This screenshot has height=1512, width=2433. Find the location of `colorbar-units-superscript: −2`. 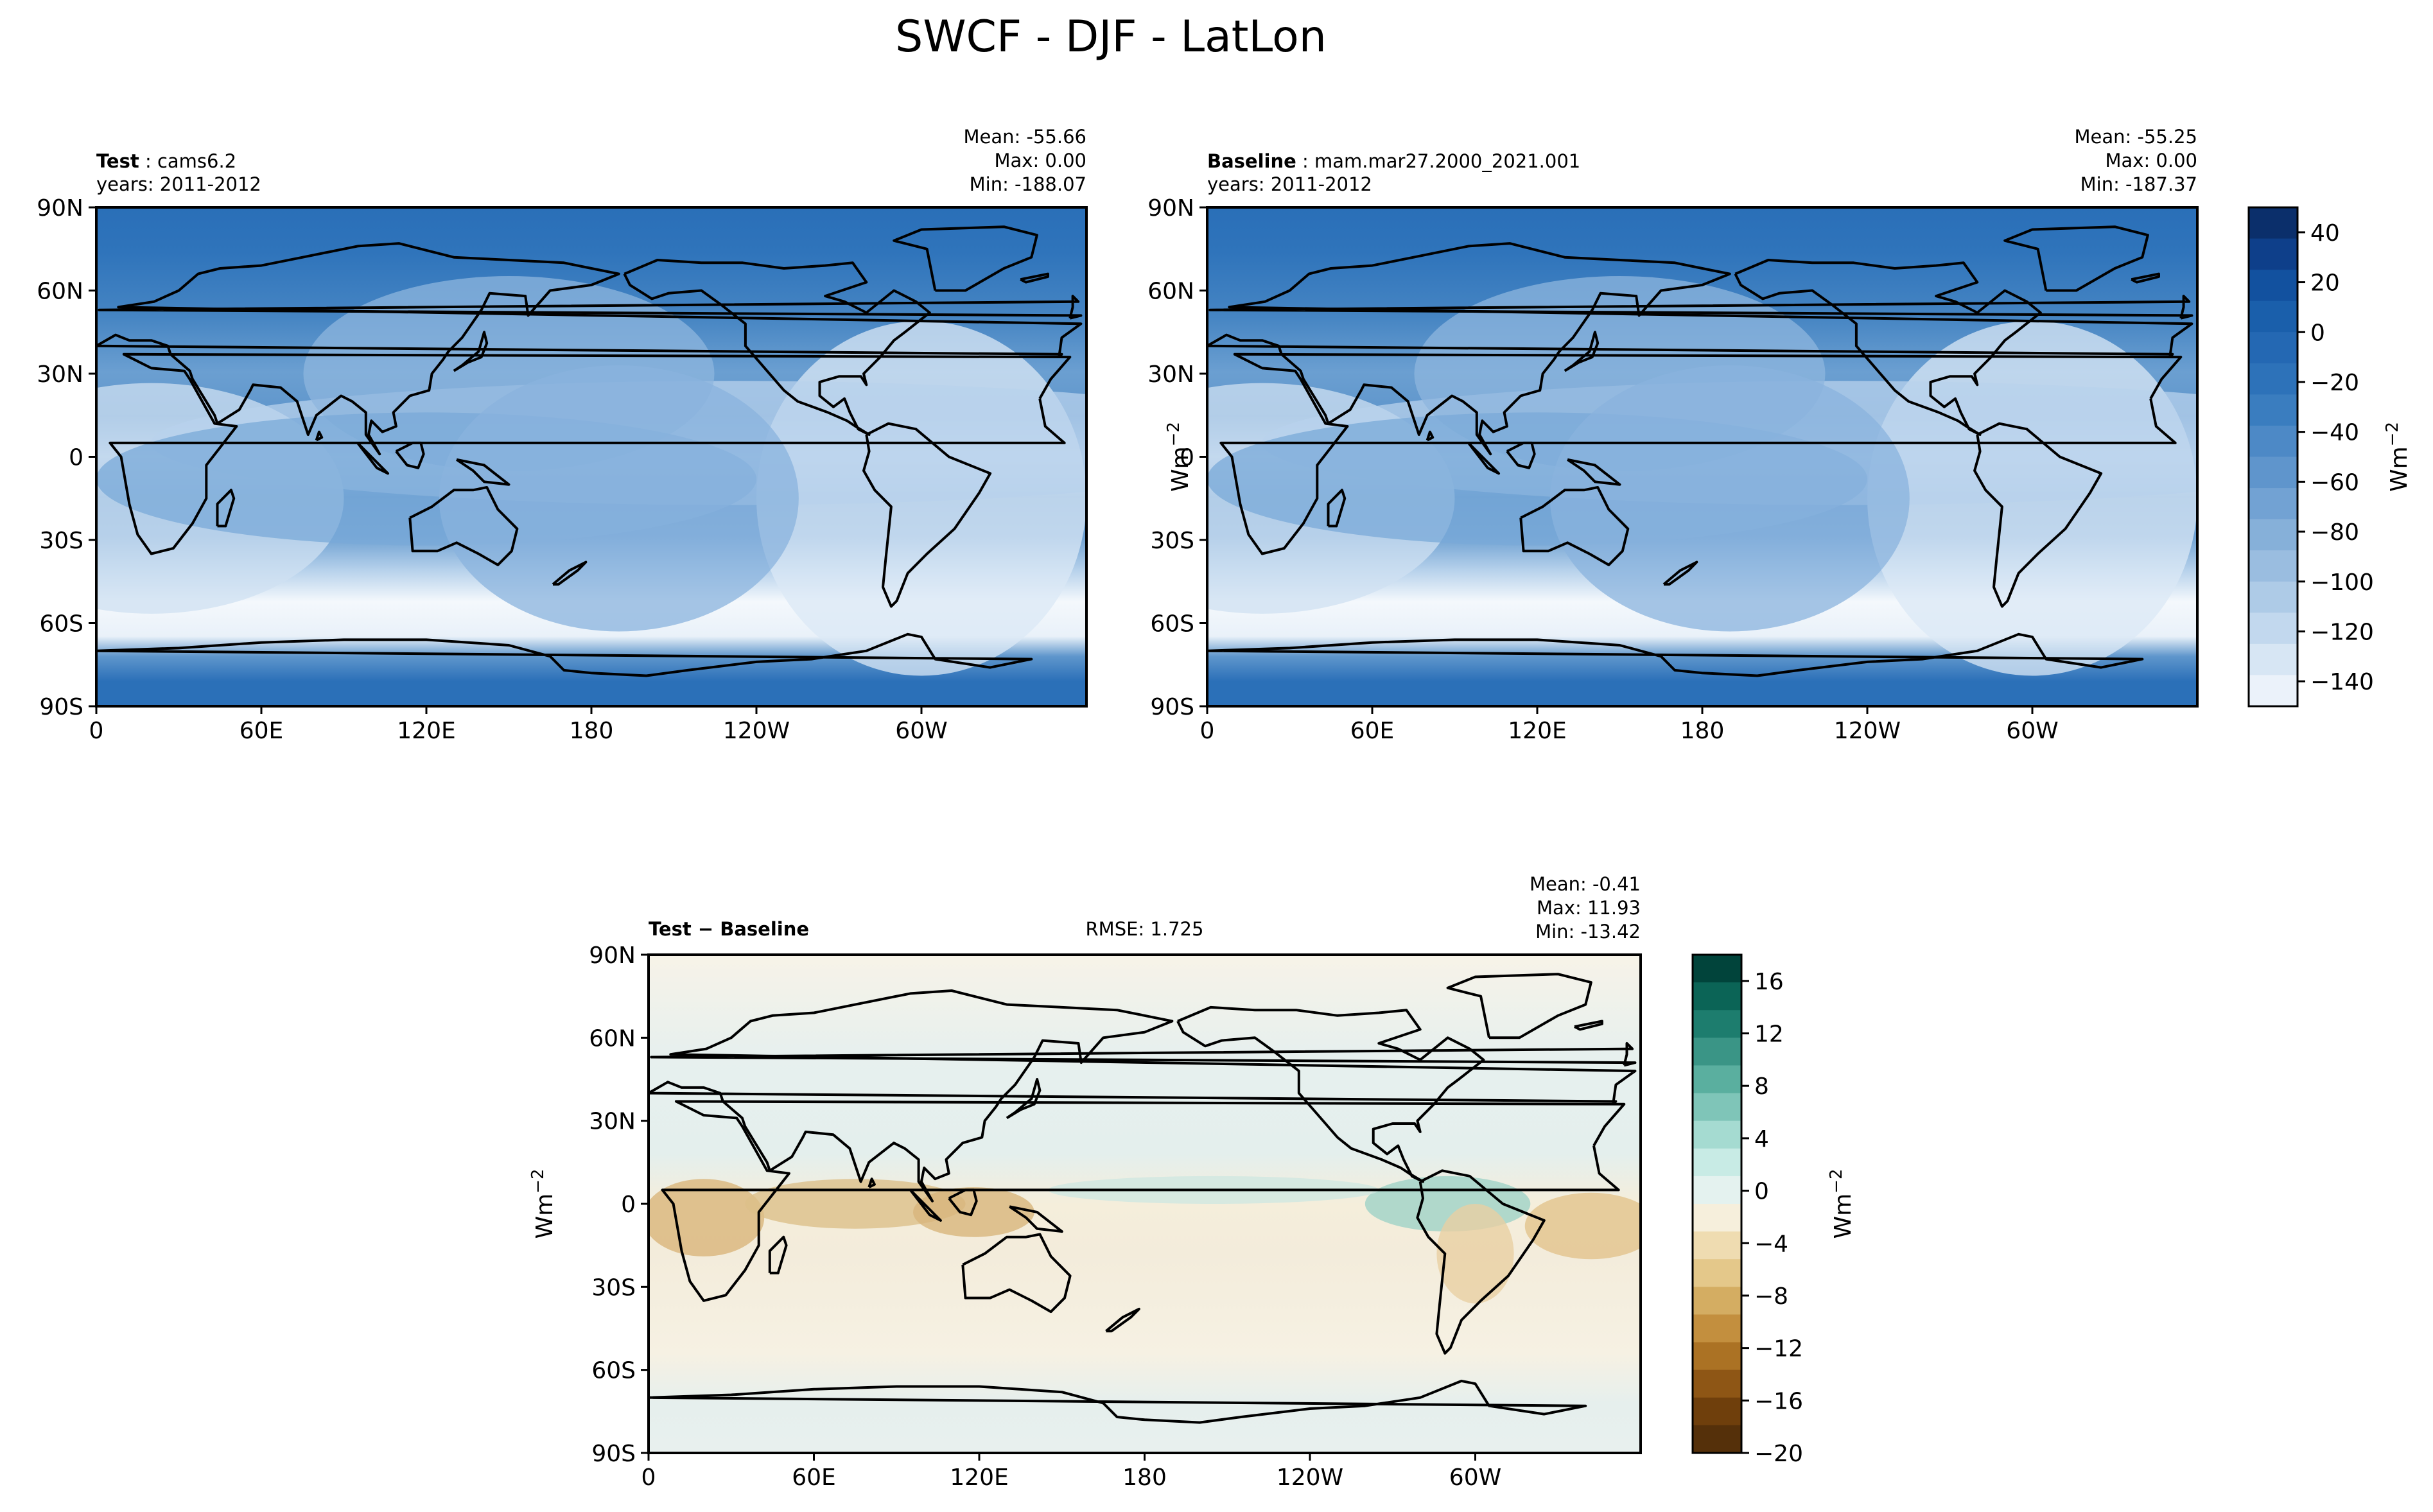

colorbar-units-superscript: −2 is located at coordinates (2392, 434).